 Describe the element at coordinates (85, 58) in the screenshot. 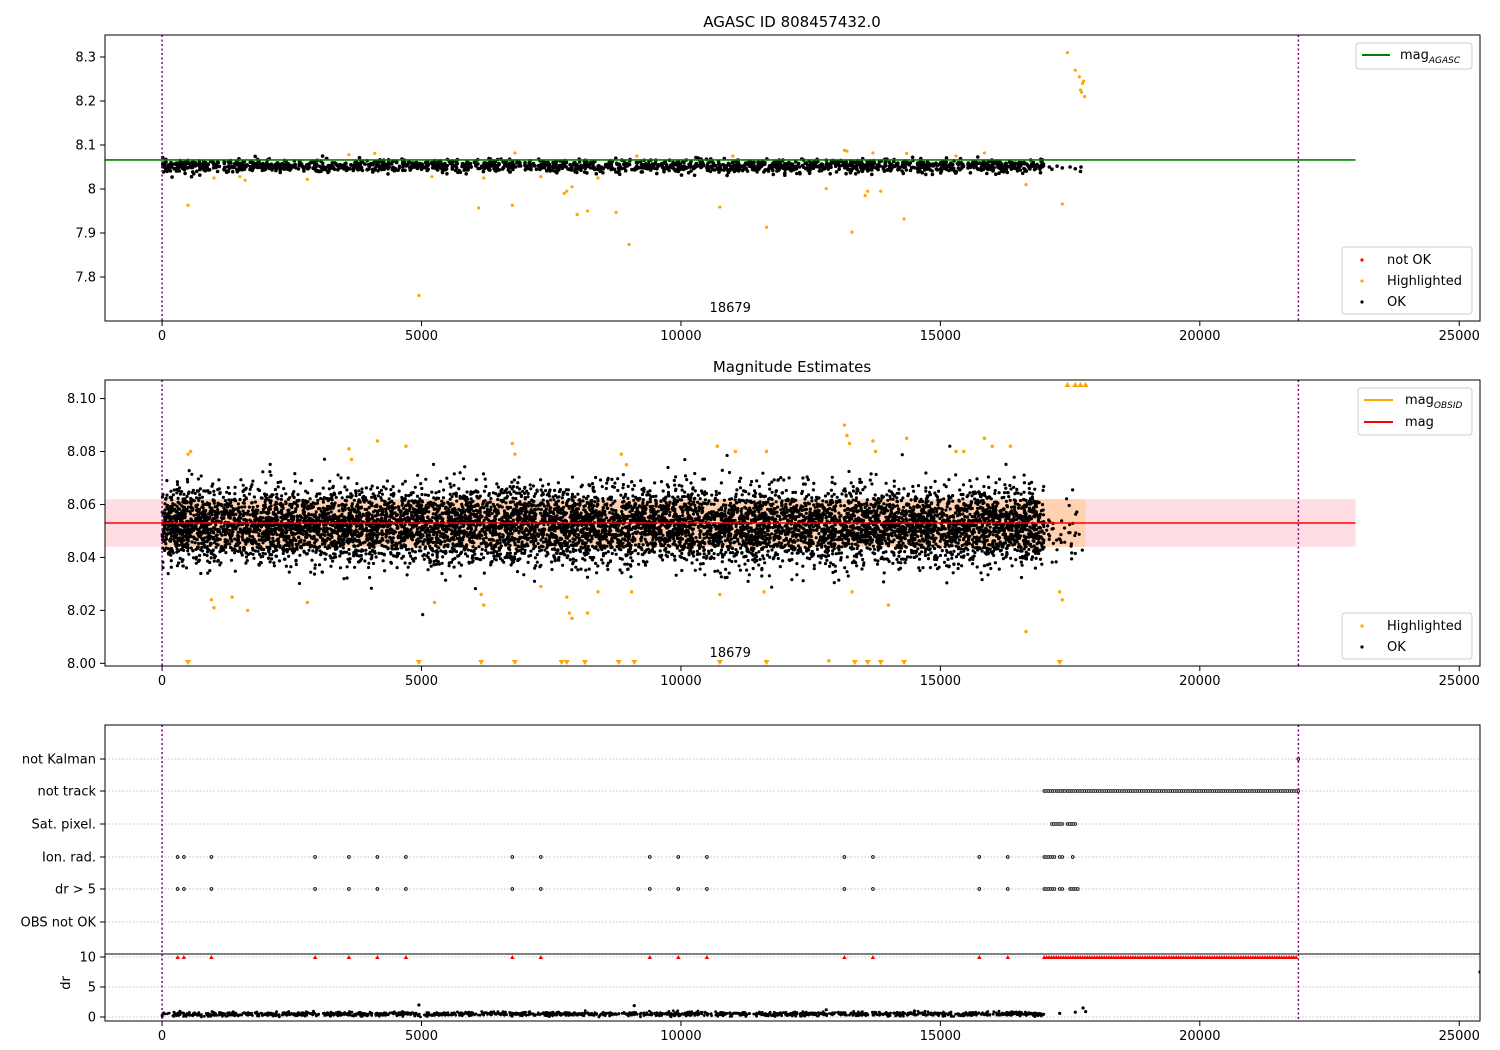

I see `y-tick-label: 8.3` at that location.